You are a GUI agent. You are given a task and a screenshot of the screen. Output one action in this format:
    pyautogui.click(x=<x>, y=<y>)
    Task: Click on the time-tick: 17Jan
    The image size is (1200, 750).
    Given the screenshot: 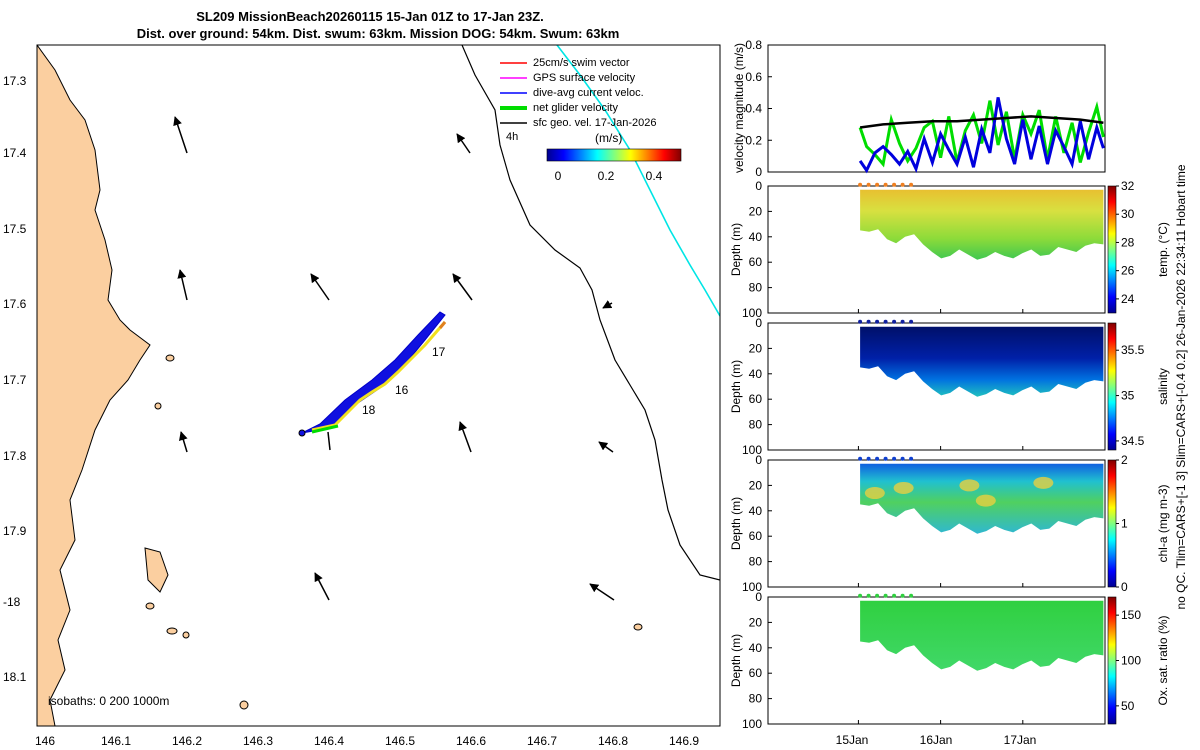 What is the action you would take?
    pyautogui.click(x=1020, y=740)
    